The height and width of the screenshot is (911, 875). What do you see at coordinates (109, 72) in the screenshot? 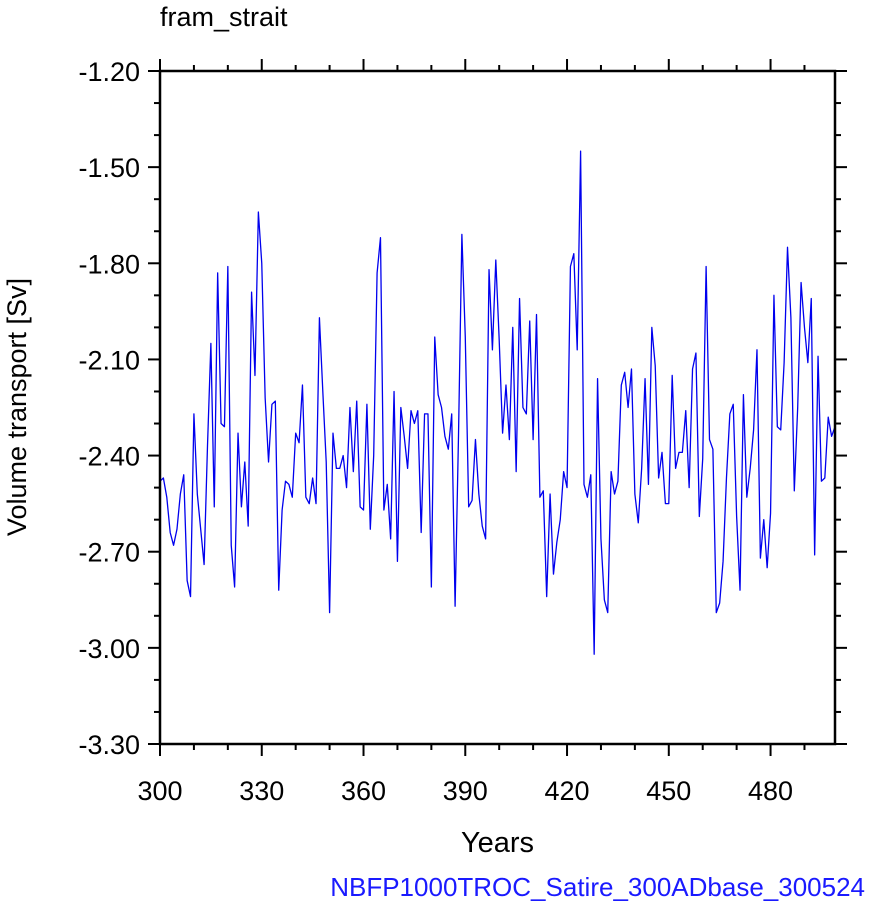
I see `y-tick-label: -1.20` at bounding box center [109, 72].